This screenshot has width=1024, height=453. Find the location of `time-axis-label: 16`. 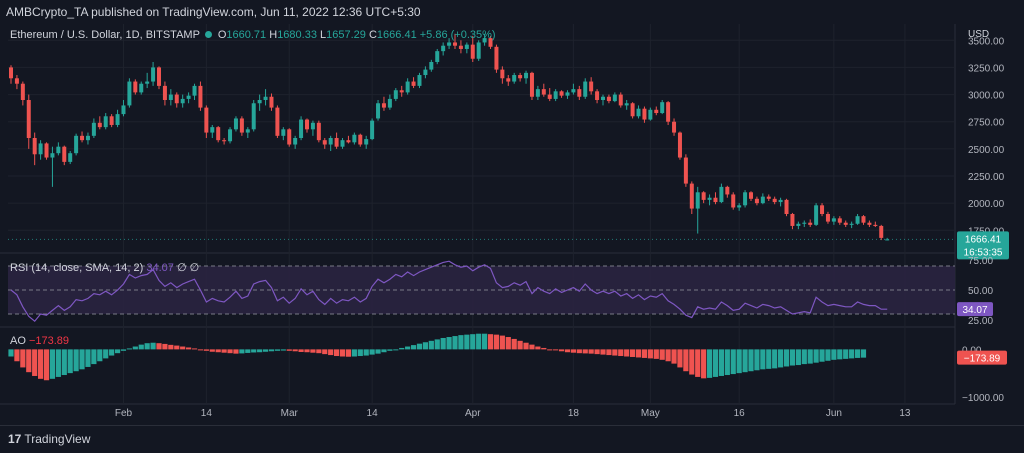

time-axis-label: 16 is located at coordinates (740, 413).